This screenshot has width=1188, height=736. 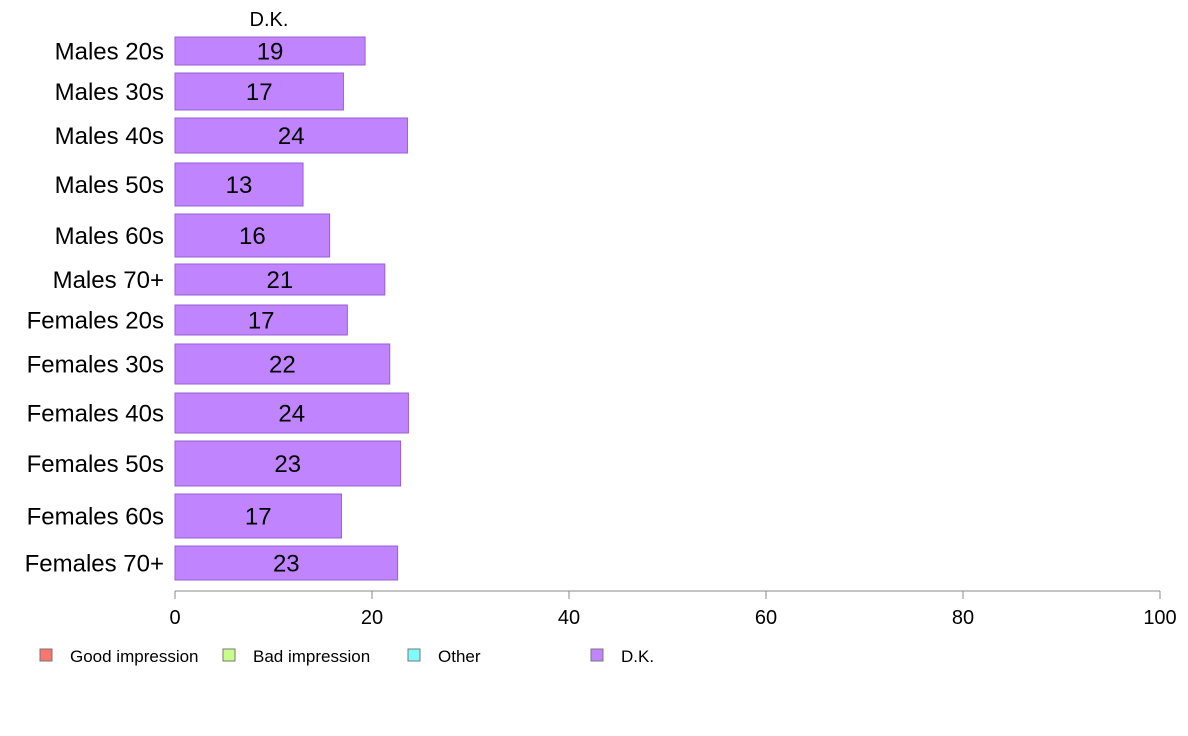 I want to click on legend-swatch-other, so click(x=414, y=655).